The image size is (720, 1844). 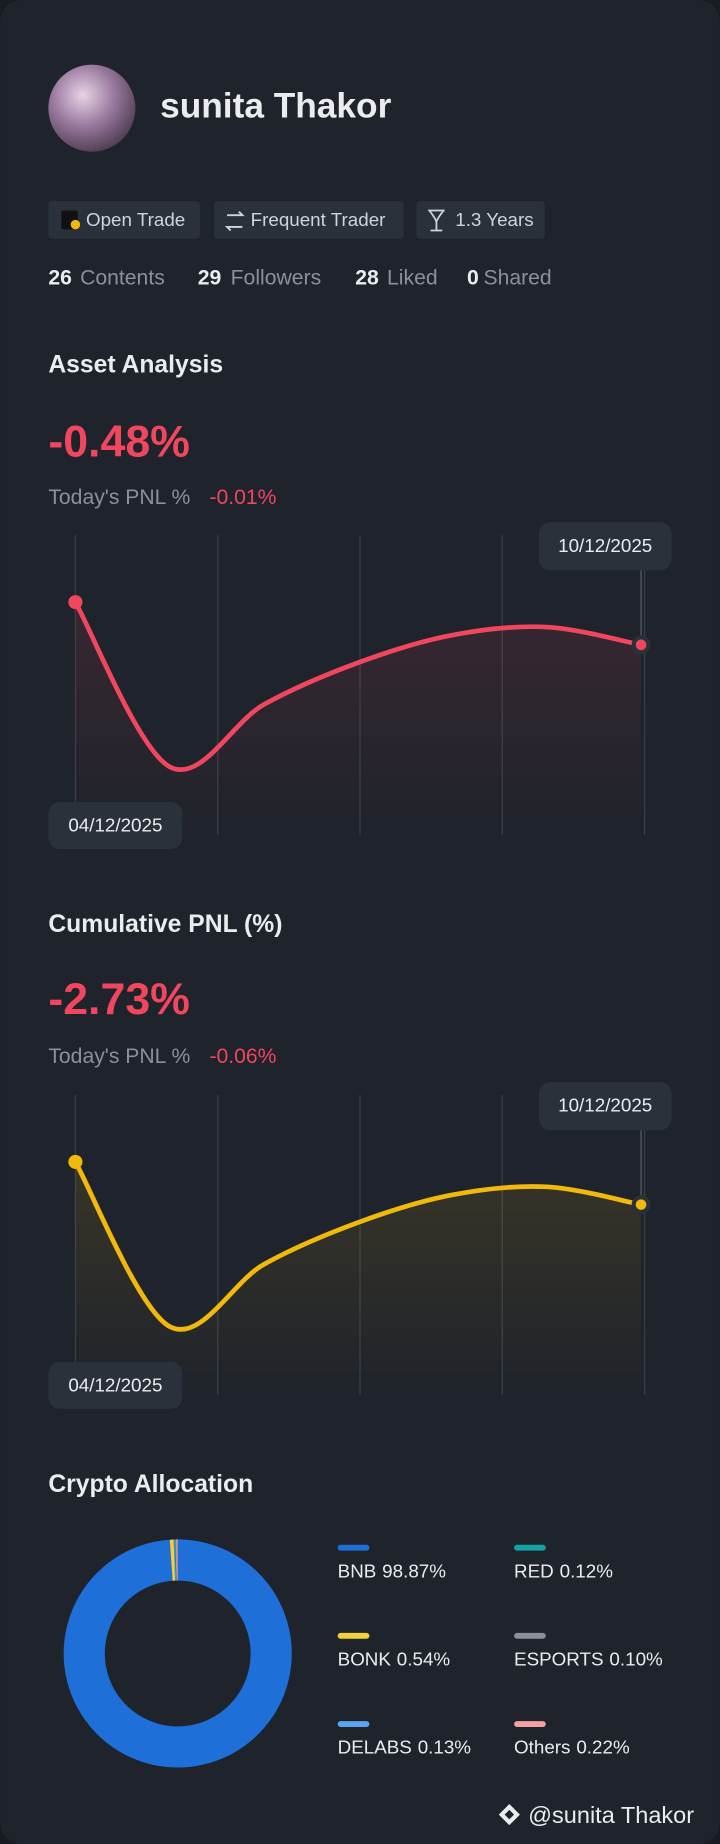 What do you see at coordinates (603, 1747) in the screenshot?
I see `legend-value: 0.22%` at bounding box center [603, 1747].